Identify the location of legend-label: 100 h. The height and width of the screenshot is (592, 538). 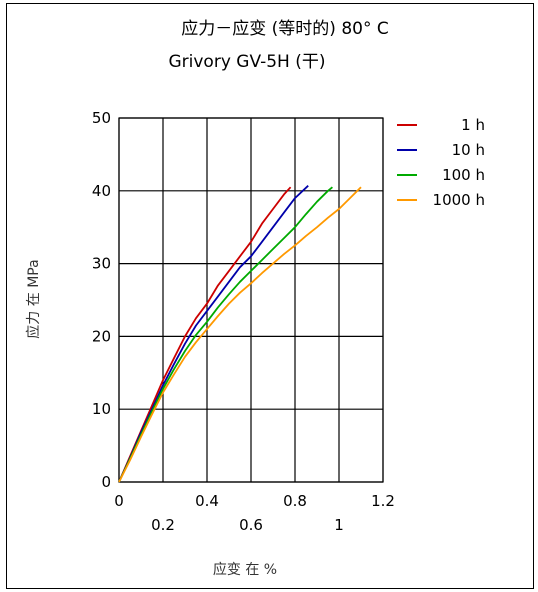
(463, 175).